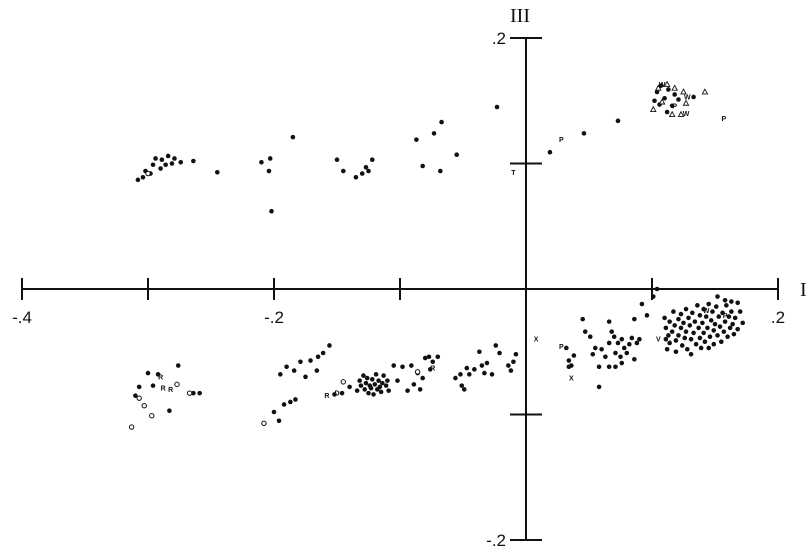  Describe the element at coordinates (520, 16) in the screenshot. I see `y-axis-title: III` at that location.